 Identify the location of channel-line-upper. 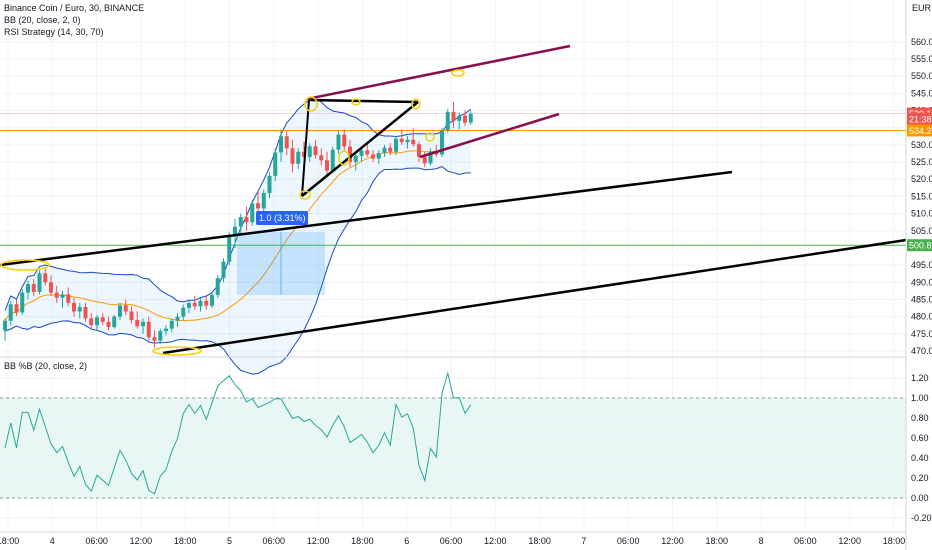
(438, 72).